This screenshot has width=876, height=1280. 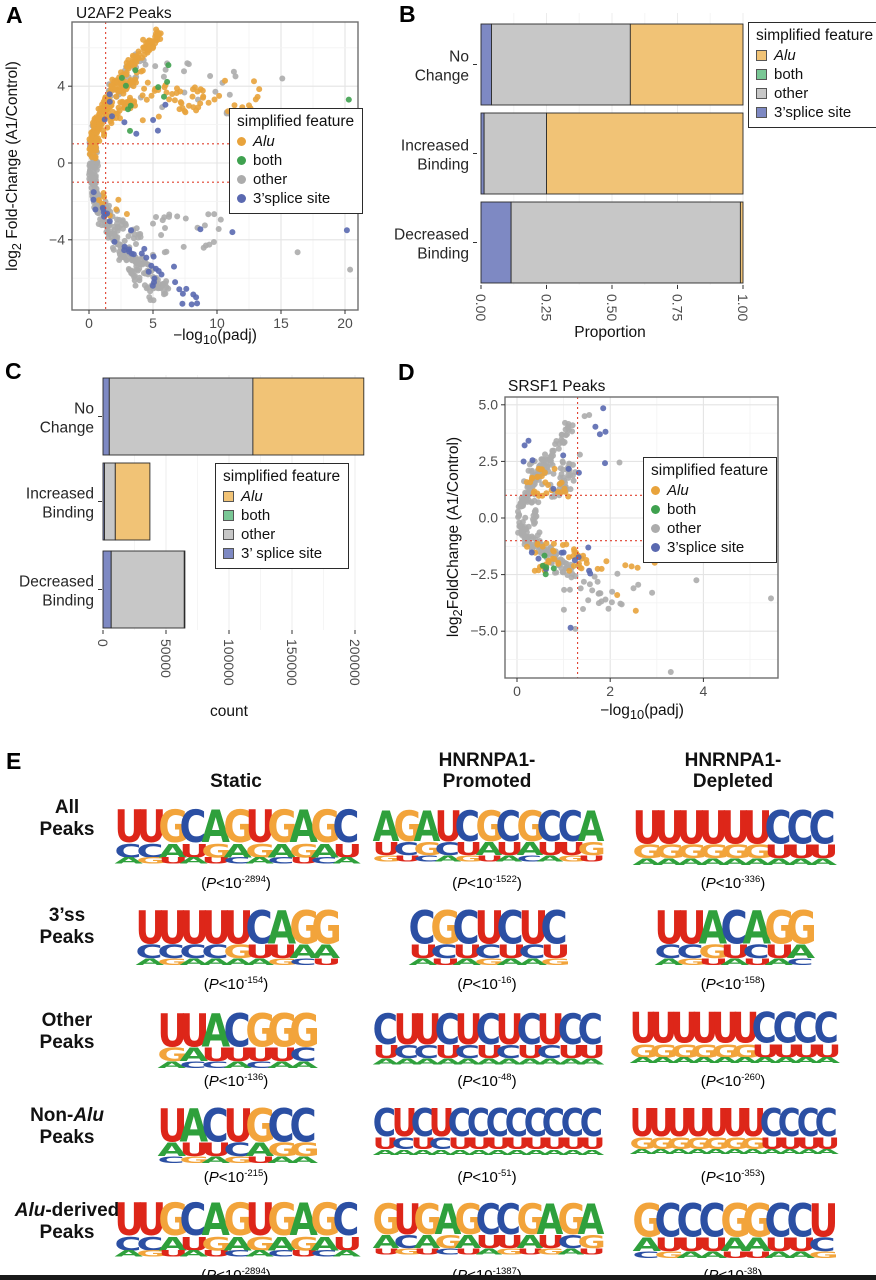 I want to click on p-value-r2-c1: (P<10-48), so click(x=487, y=1081).